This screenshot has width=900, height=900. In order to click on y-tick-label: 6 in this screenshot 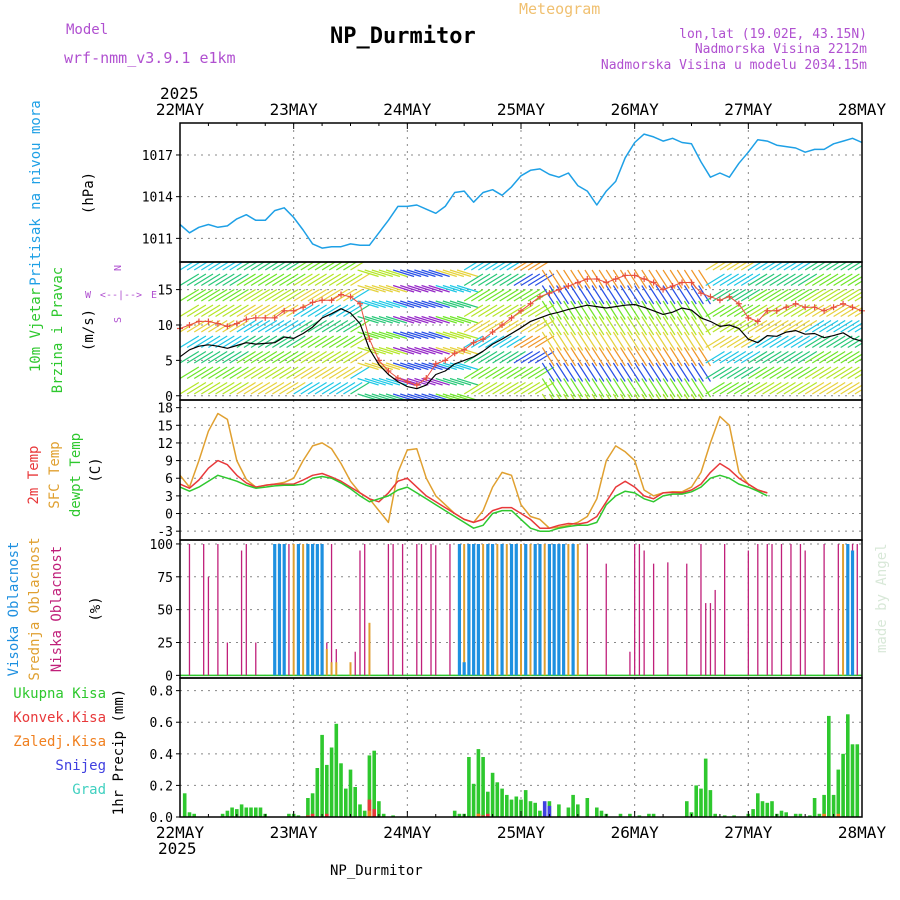, I will do `click(169, 479)`.